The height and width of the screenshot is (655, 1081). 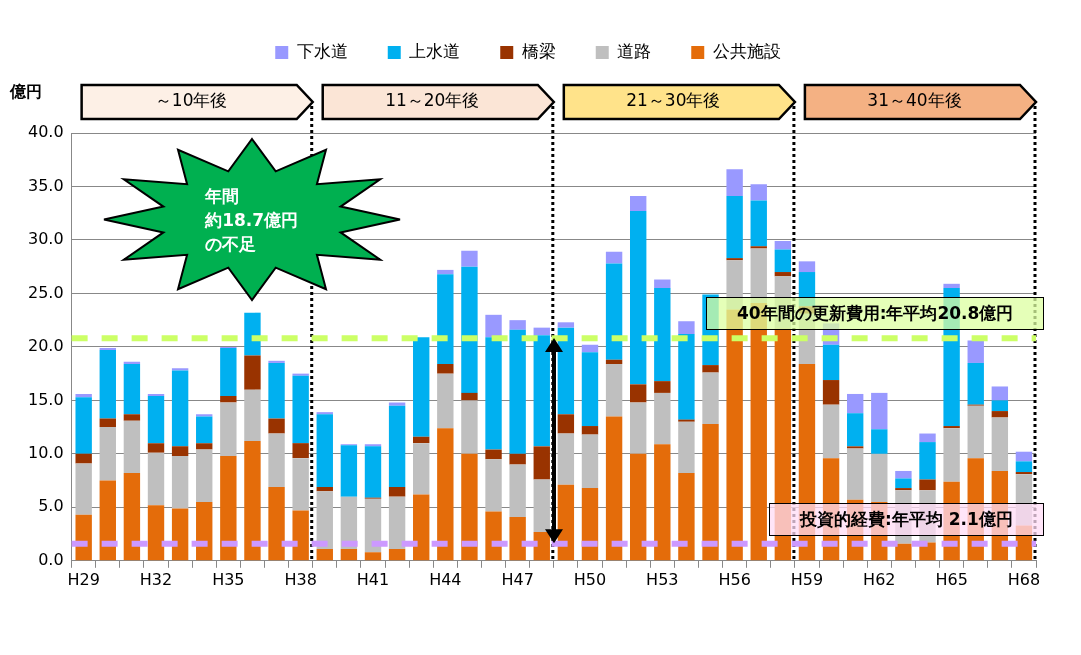 I want to click on x-tick-label: H53, so click(x=662, y=579).